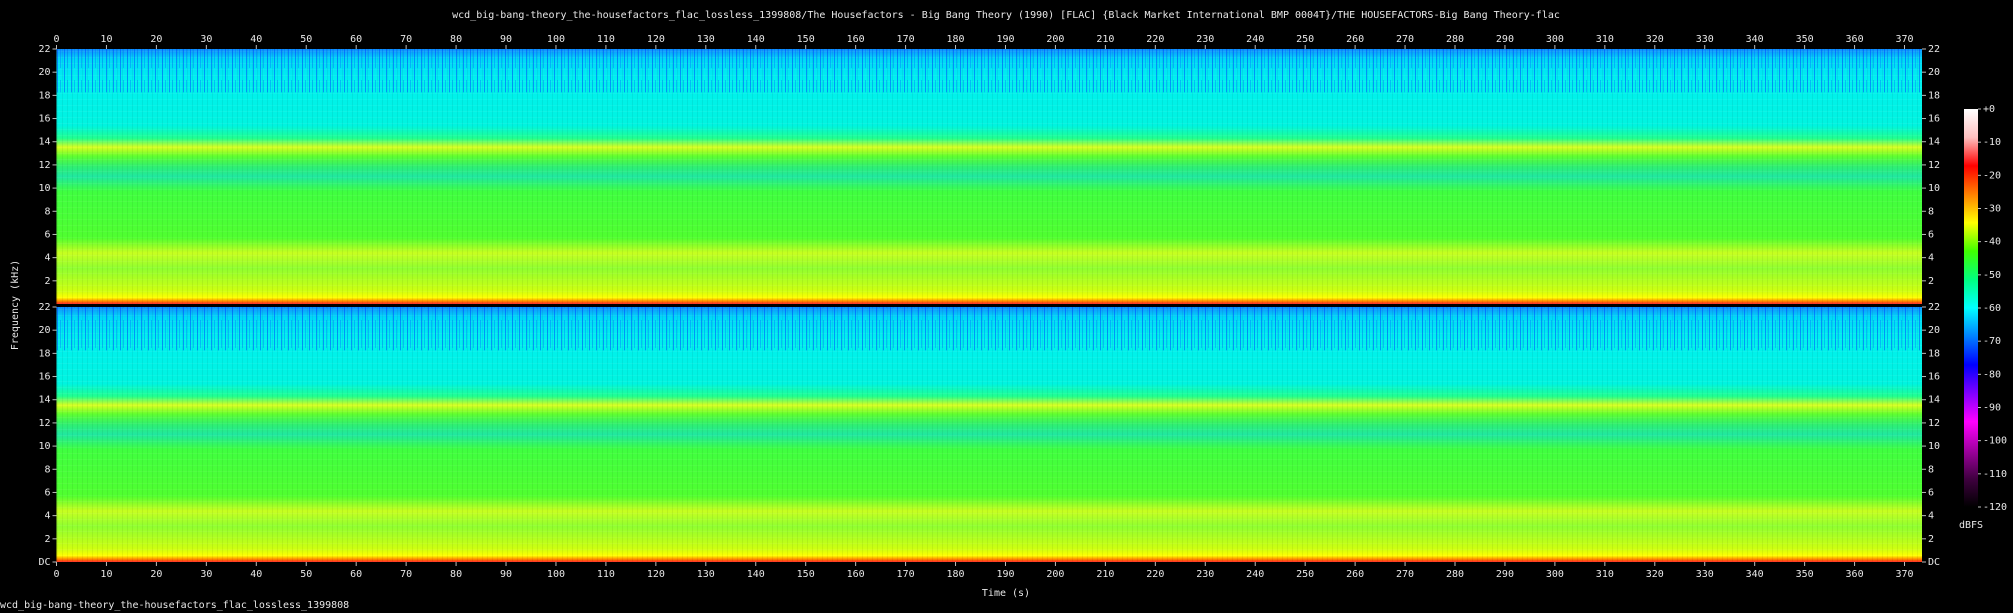 This screenshot has height=613, width=2013. Describe the element at coordinates (1995, 474) in the screenshot. I see `colorbar-tick-label: -110` at that location.